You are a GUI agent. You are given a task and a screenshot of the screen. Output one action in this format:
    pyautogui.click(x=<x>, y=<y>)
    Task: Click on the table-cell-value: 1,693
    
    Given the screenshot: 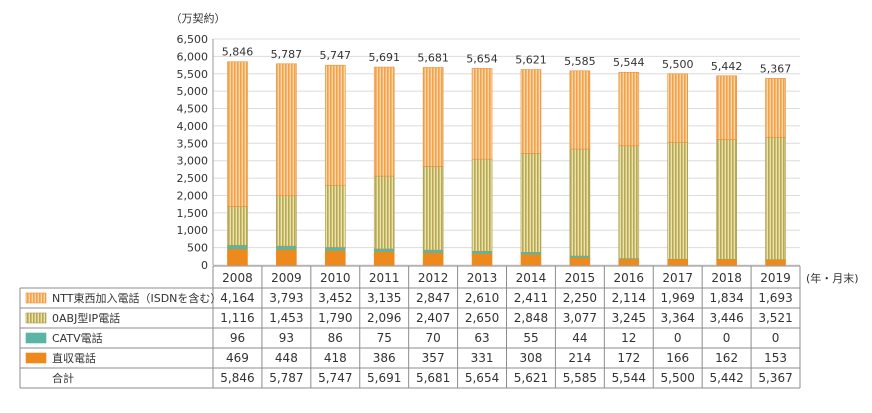 What is the action you would take?
    pyautogui.click(x=775, y=298)
    